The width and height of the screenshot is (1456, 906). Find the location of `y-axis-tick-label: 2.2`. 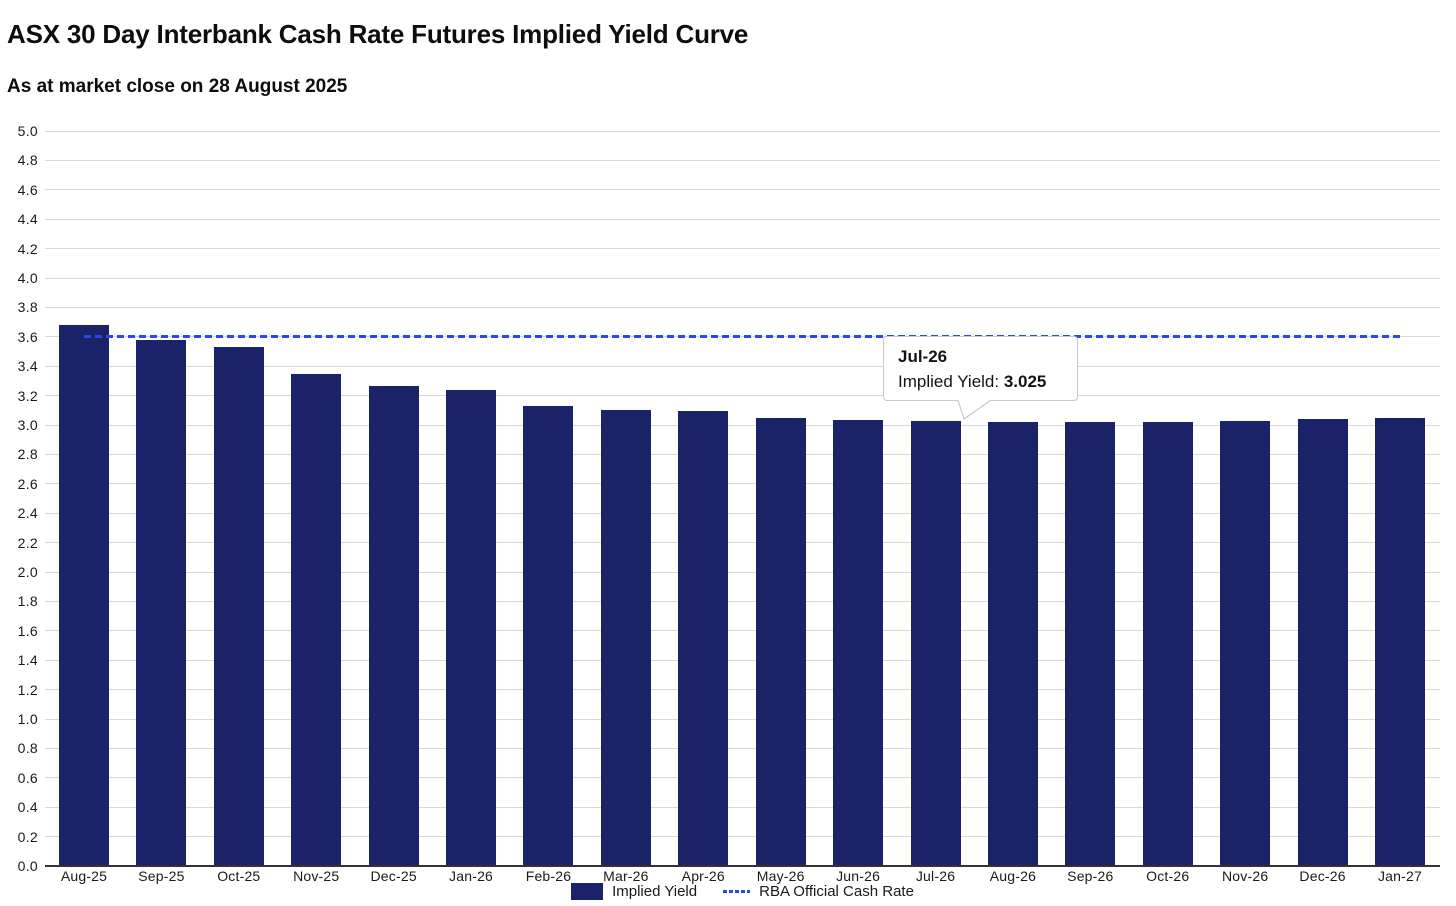

y-axis-tick-label: 2.2 is located at coordinates (27, 542).